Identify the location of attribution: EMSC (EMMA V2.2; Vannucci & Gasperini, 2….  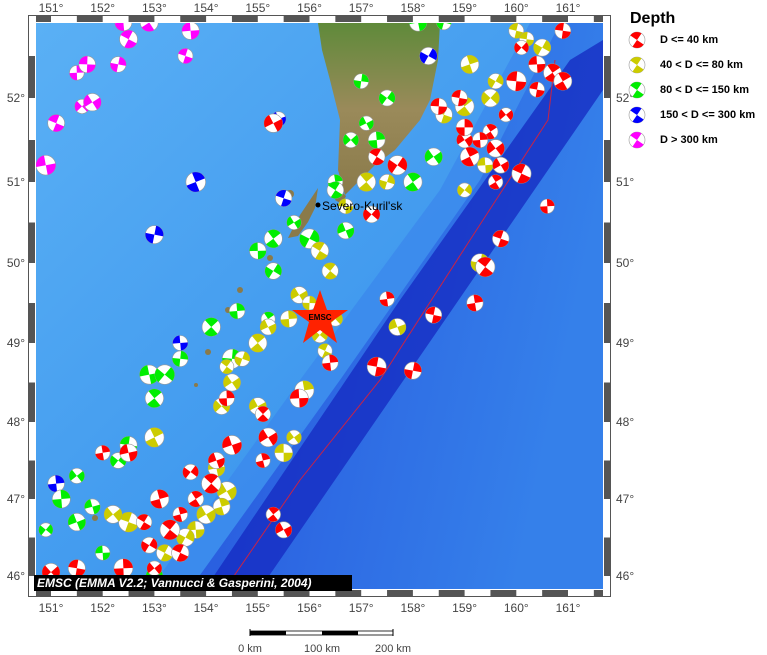
(174, 583).